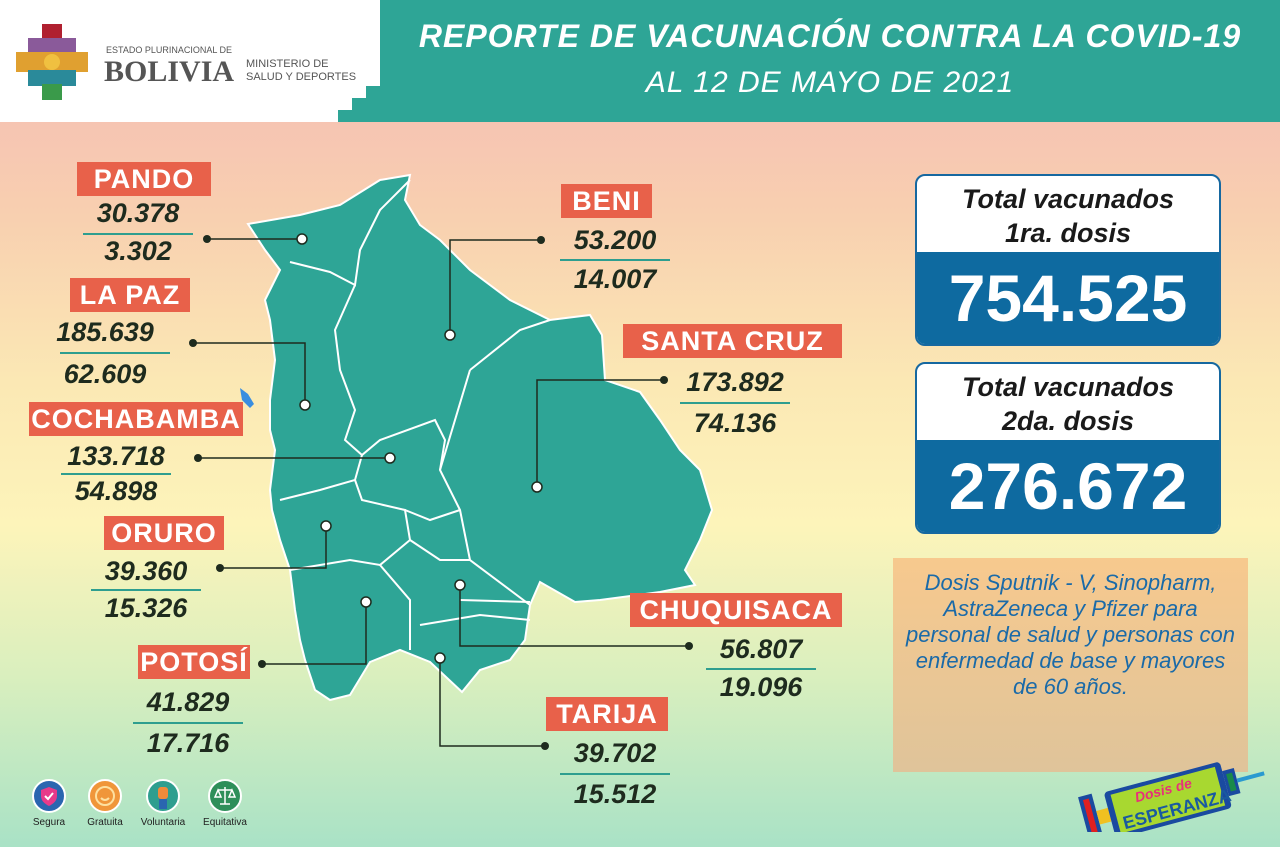  What do you see at coordinates (301, 77) in the screenshot?
I see `ministry-line2: SALUD Y DEPORTES` at bounding box center [301, 77].